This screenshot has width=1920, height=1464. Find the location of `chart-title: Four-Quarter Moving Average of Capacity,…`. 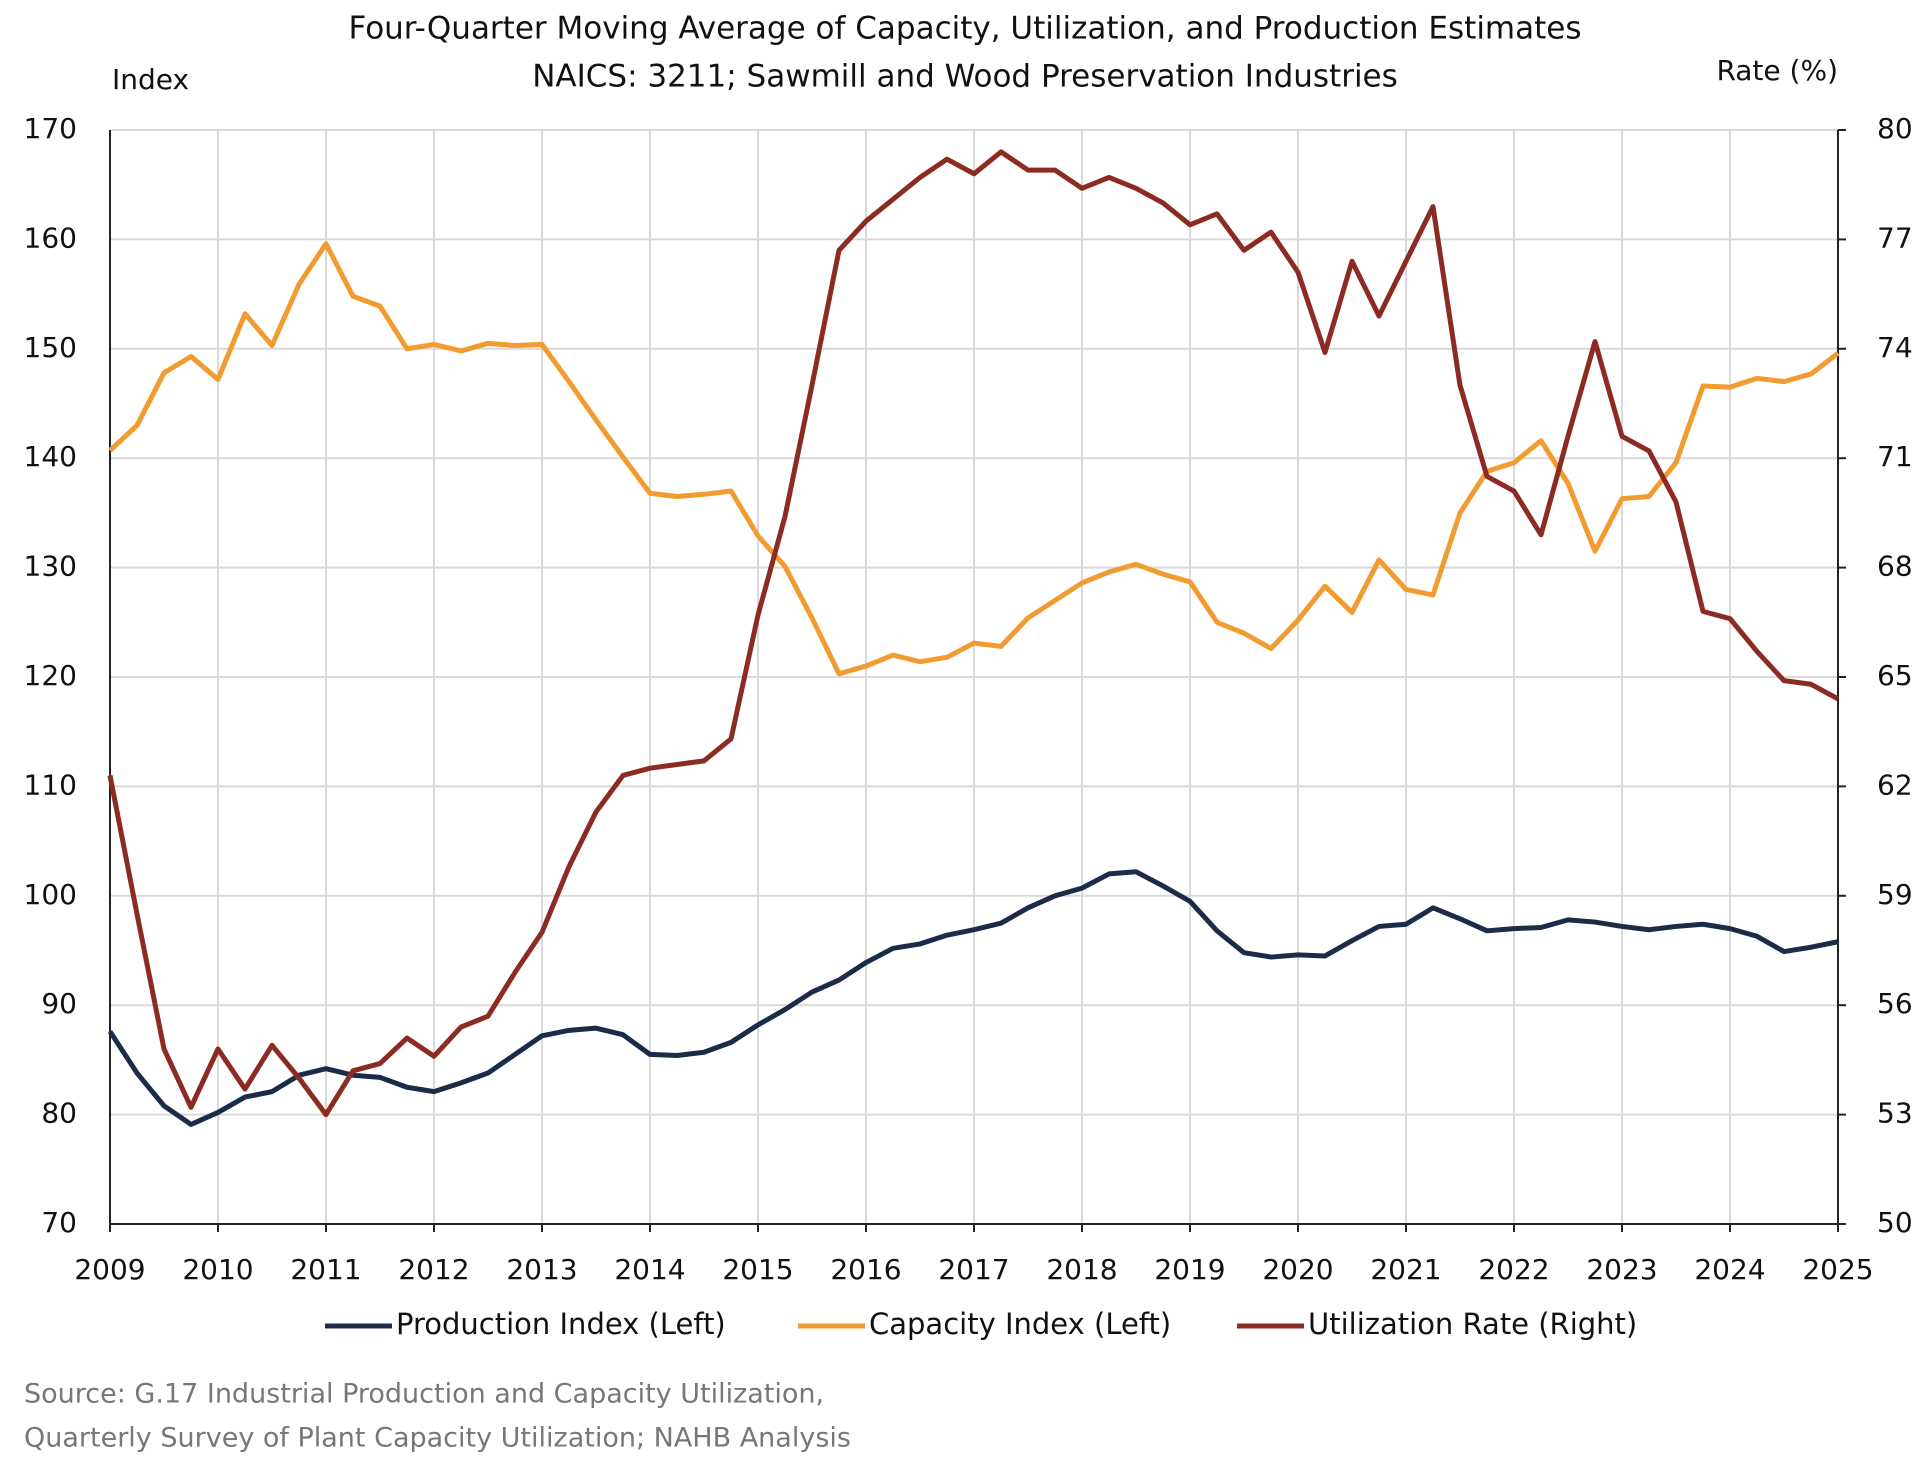

chart-title: Four-Quarter Moving Average of Capacity,… is located at coordinates (964, 29).